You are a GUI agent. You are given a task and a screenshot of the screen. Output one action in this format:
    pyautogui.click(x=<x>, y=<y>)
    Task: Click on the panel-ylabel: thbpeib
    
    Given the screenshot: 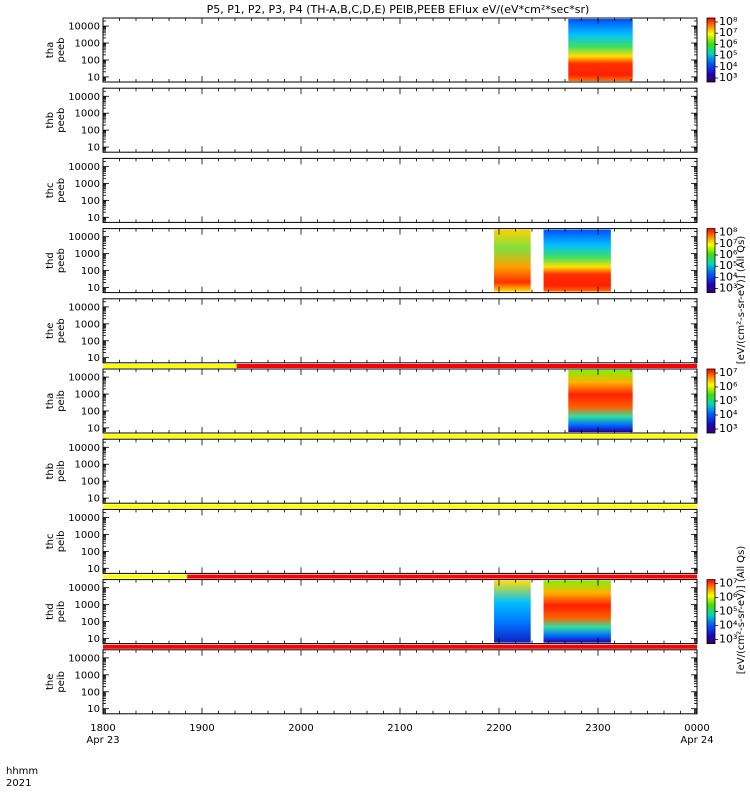 What is the action you would take?
    pyautogui.click(x=56, y=471)
    